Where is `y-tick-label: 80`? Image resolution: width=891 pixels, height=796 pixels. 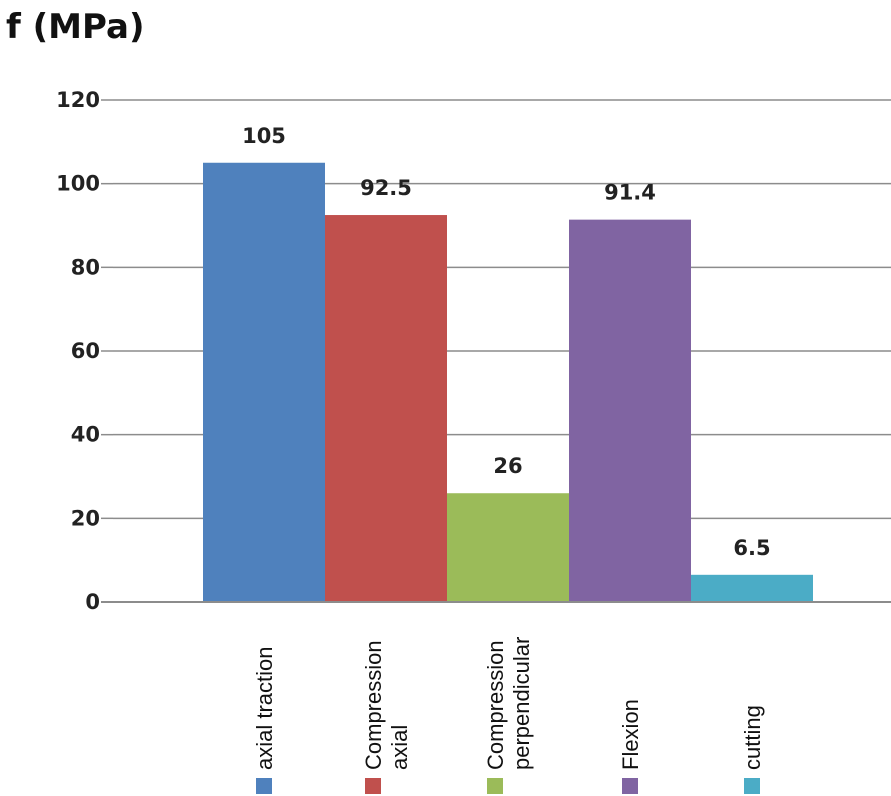
y-tick-label: 80 is located at coordinates (85, 267).